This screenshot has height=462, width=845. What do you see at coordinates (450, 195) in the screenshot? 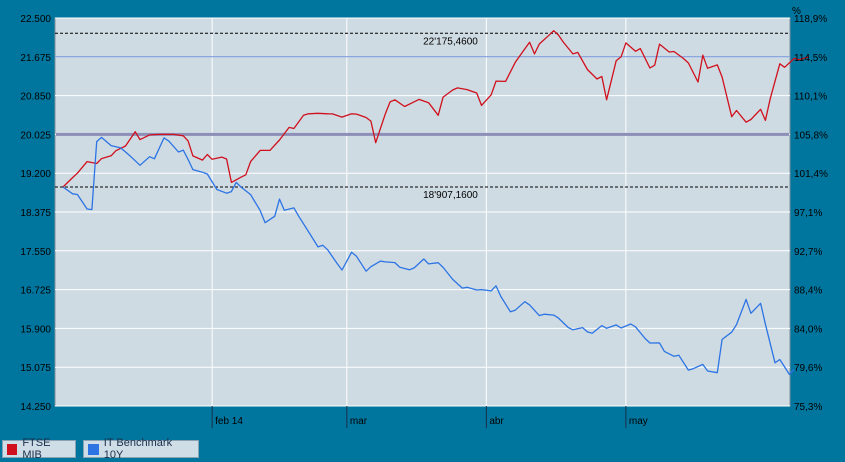
I see `reference-line-label: 18'907,1600` at bounding box center [450, 195].